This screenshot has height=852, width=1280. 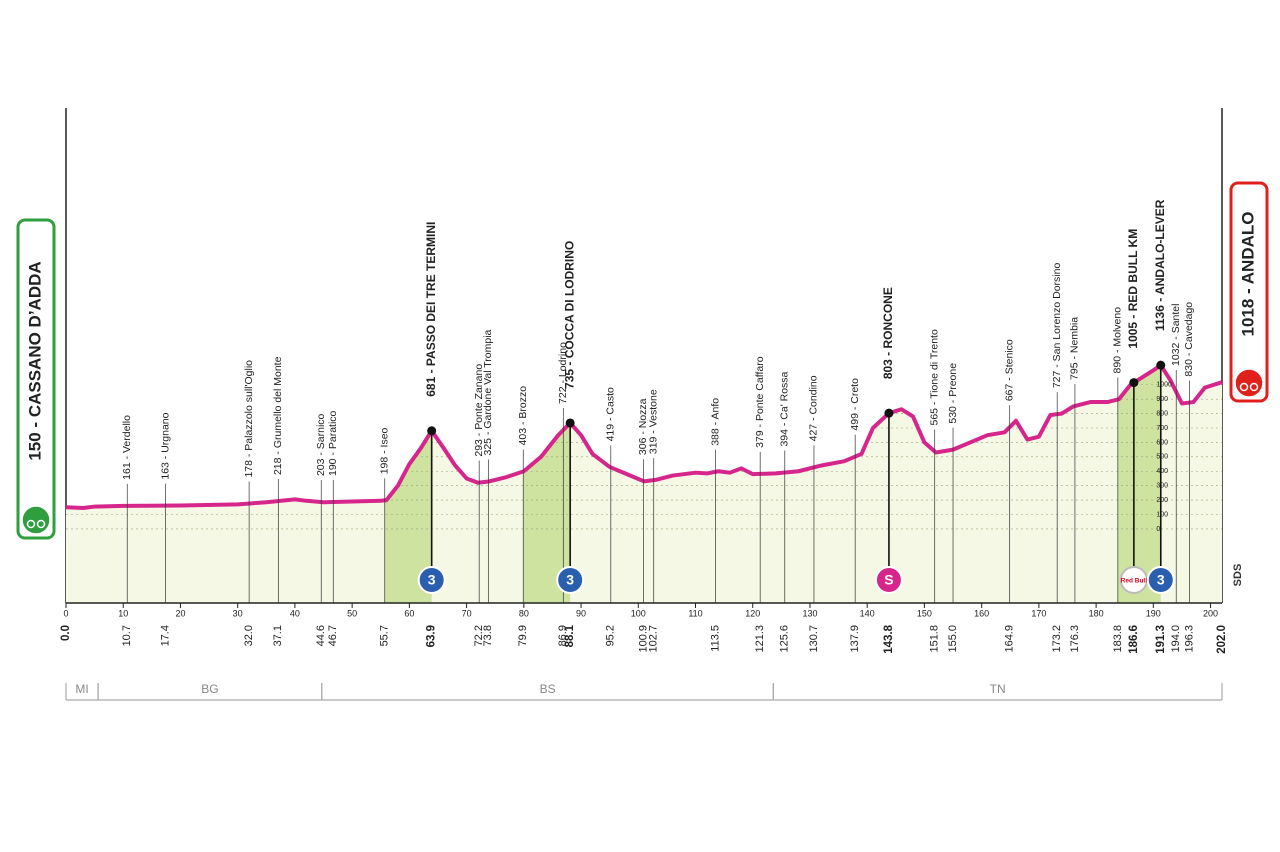 What do you see at coordinates (785, 639) in the screenshot?
I see `waypoint-km: 125.6` at bounding box center [785, 639].